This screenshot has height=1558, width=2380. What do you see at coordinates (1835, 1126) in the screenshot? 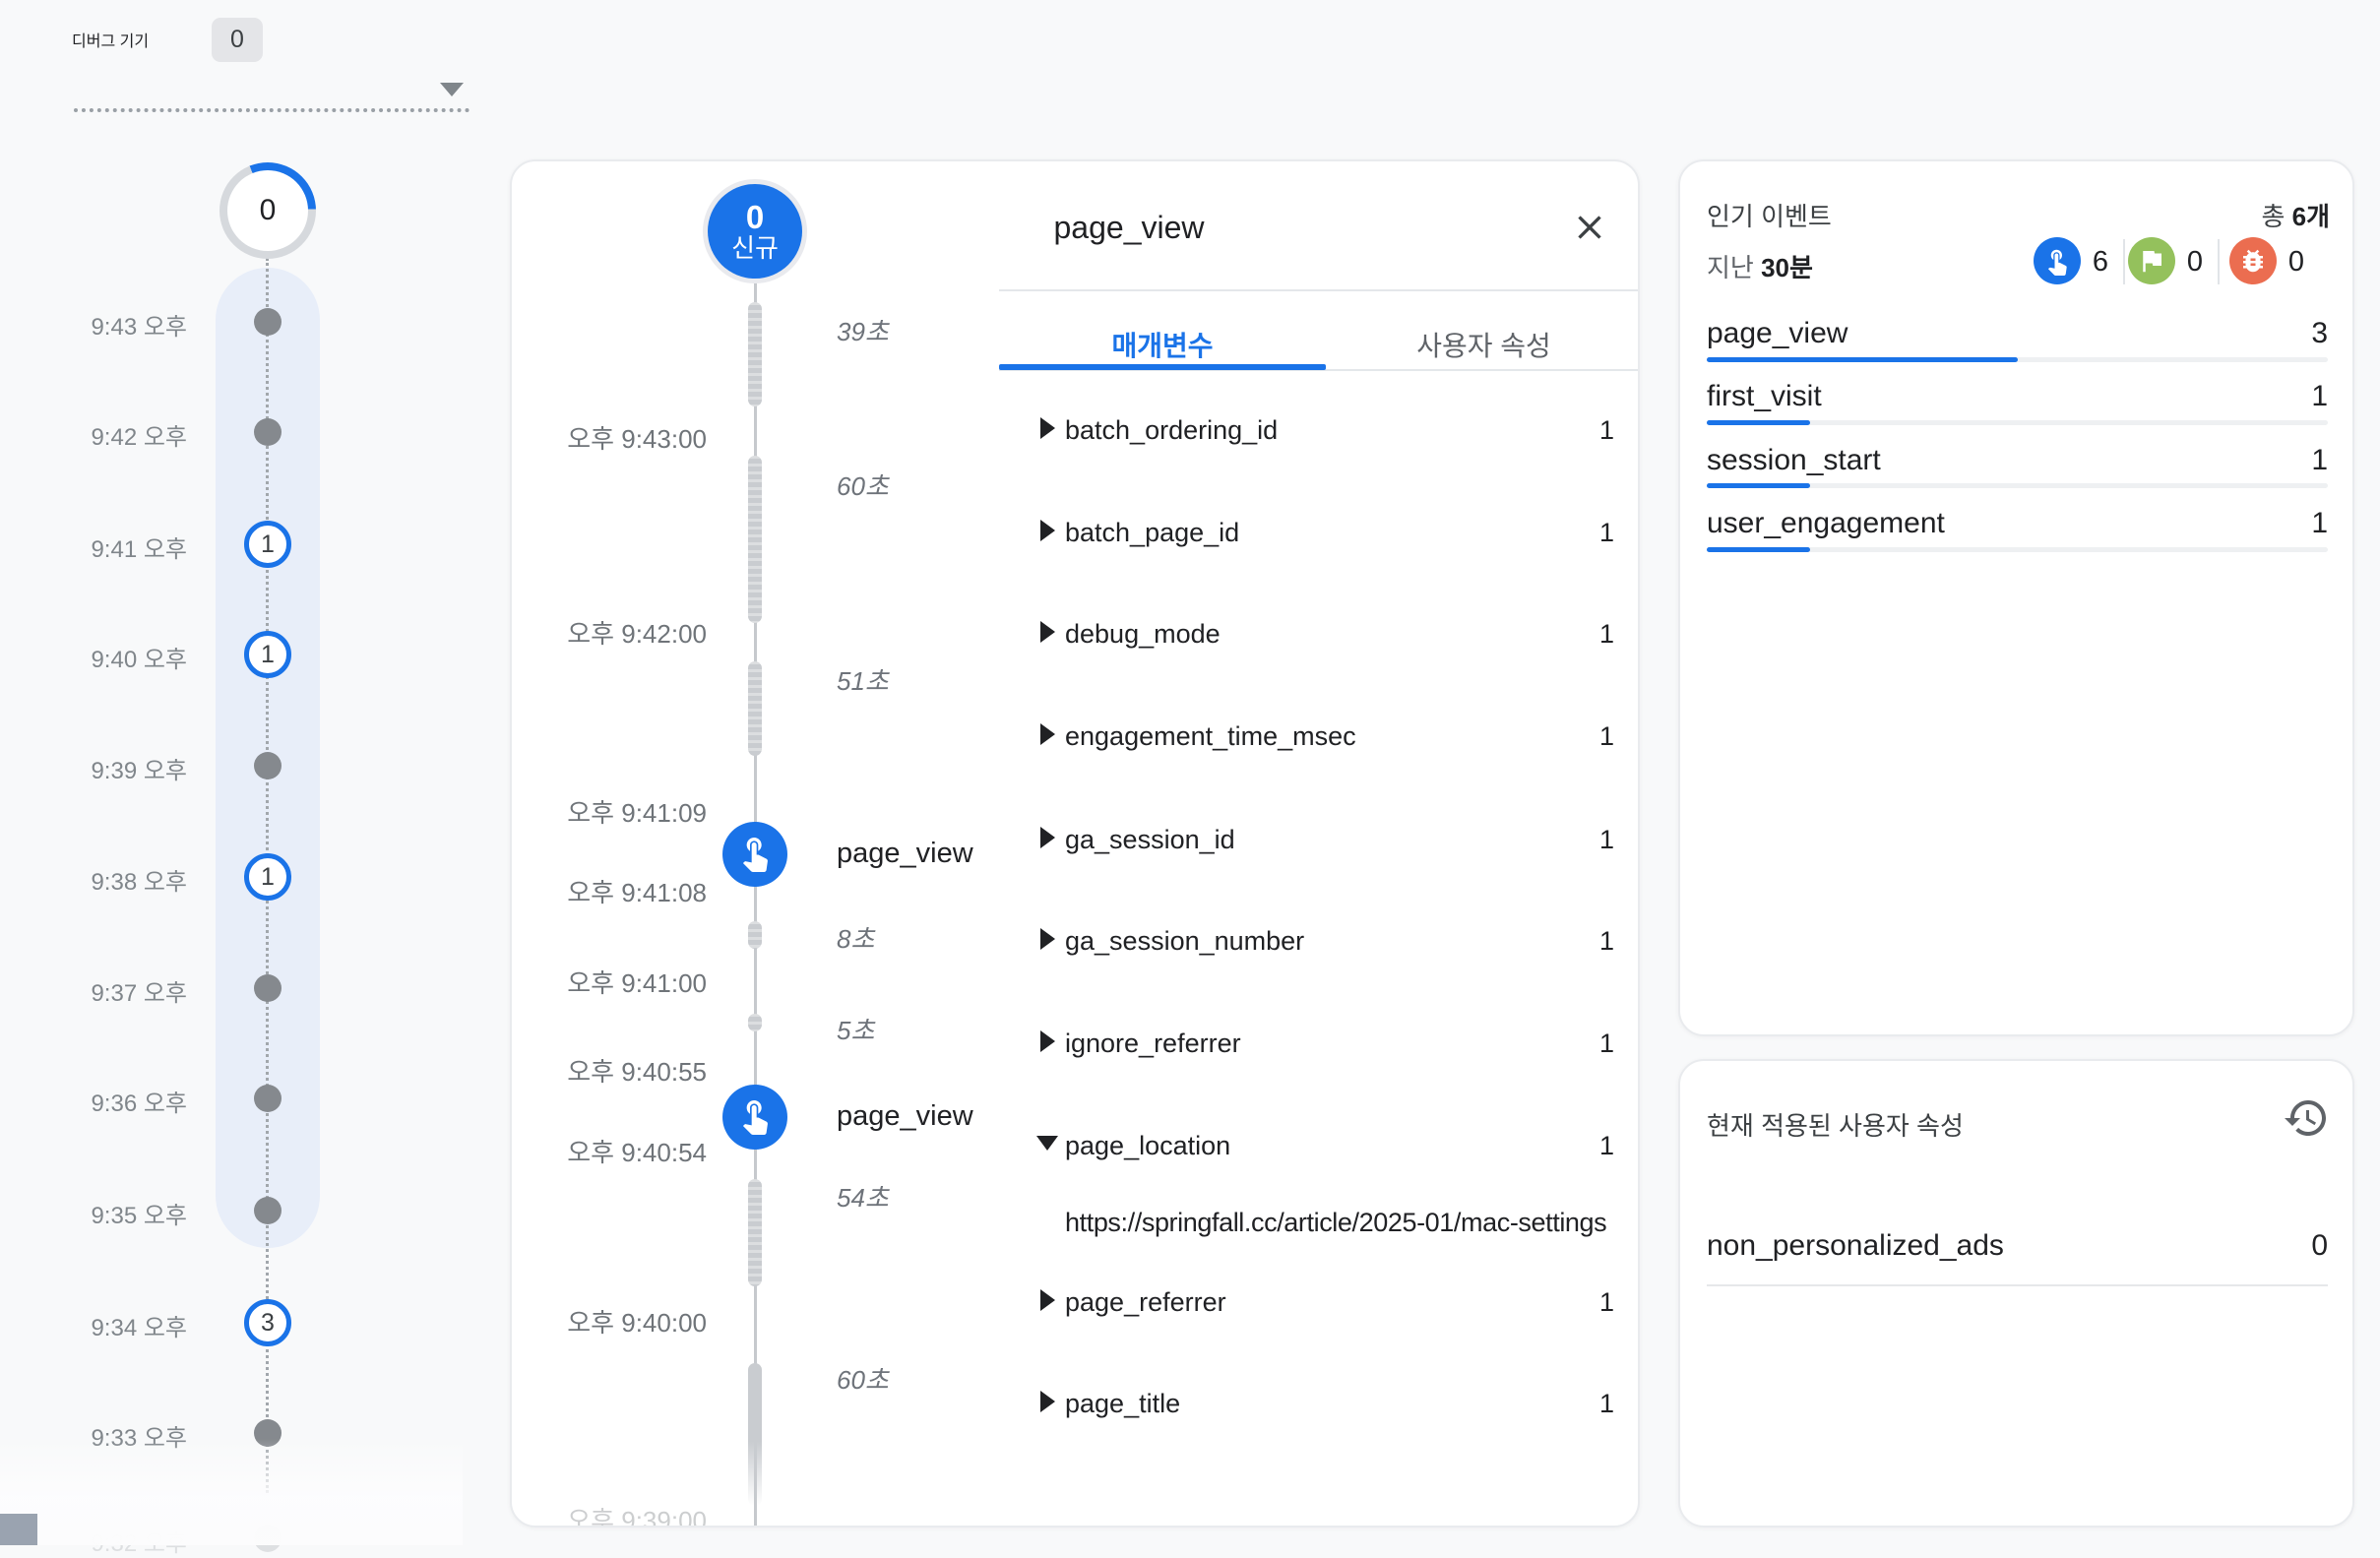
I see `user-properties-title: 현재 적용된 사용자 속성` at bounding box center [1835, 1126].